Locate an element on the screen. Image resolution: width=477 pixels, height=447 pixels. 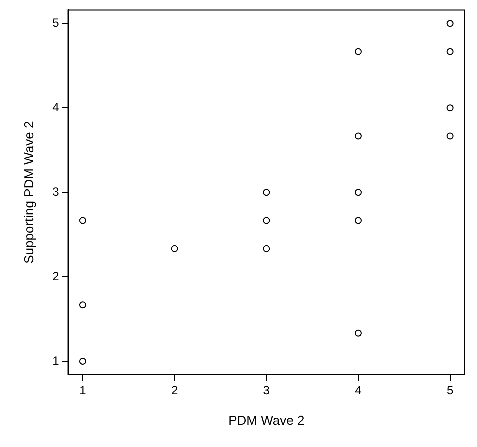
x-tick-label: 1 is located at coordinates (83, 391).